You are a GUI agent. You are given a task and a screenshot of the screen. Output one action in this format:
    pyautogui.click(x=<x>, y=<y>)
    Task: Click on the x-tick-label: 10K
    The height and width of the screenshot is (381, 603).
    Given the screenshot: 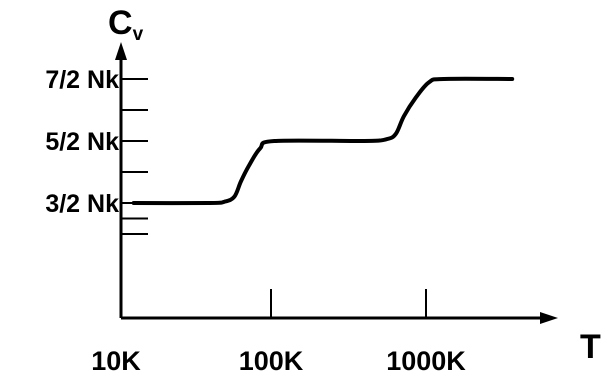 What is the action you would take?
    pyautogui.click(x=116, y=361)
    